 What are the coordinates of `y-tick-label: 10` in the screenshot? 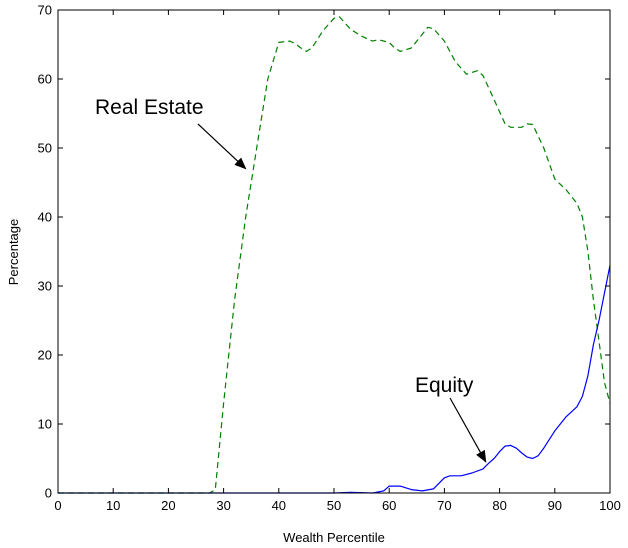 It's located at (45, 424).